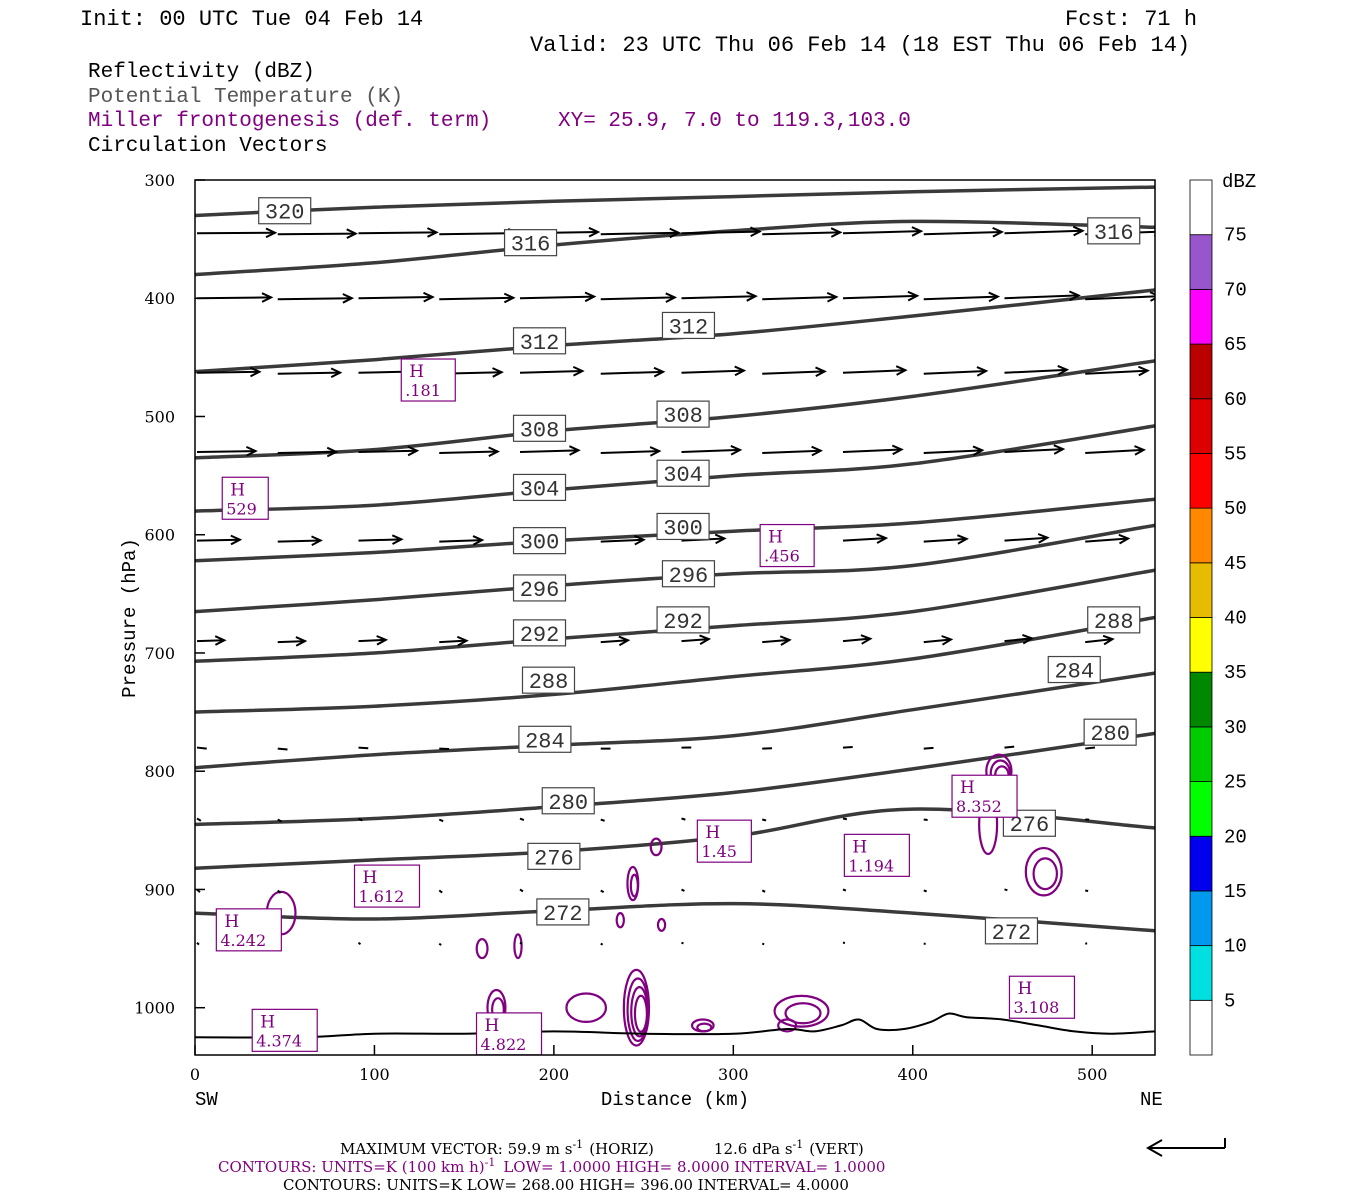 The width and height of the screenshot is (1350, 1200). I want to click on legend-reflectivity: Reflectivity (dBZ), so click(201, 72).